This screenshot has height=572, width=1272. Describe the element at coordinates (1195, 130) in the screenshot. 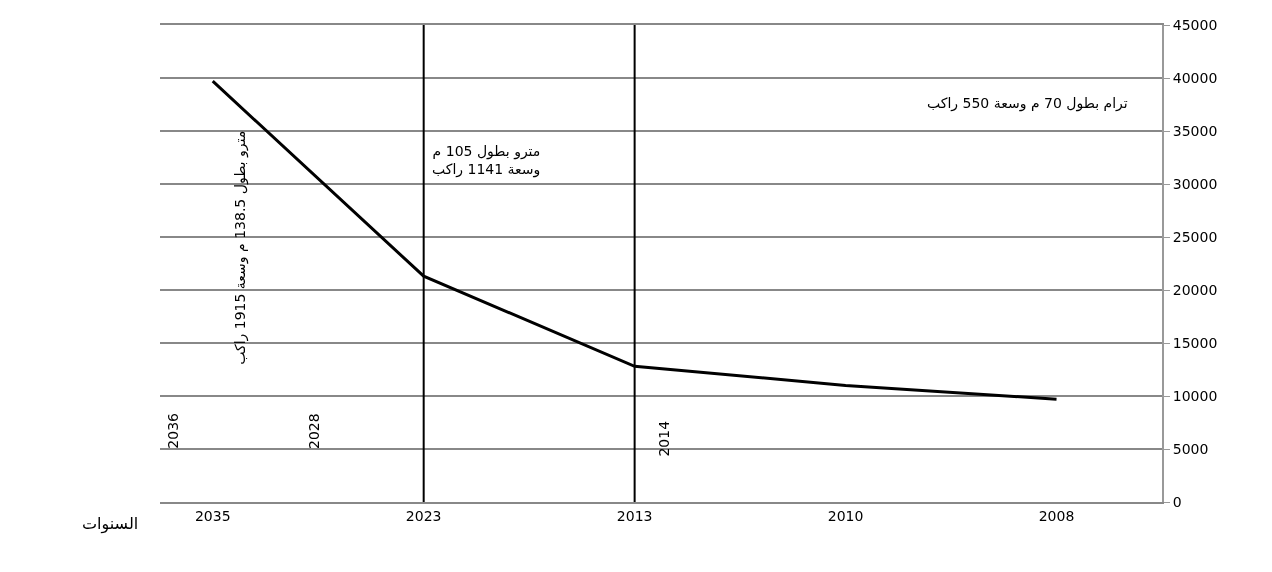

I see `y-tick-label: 35000` at that location.